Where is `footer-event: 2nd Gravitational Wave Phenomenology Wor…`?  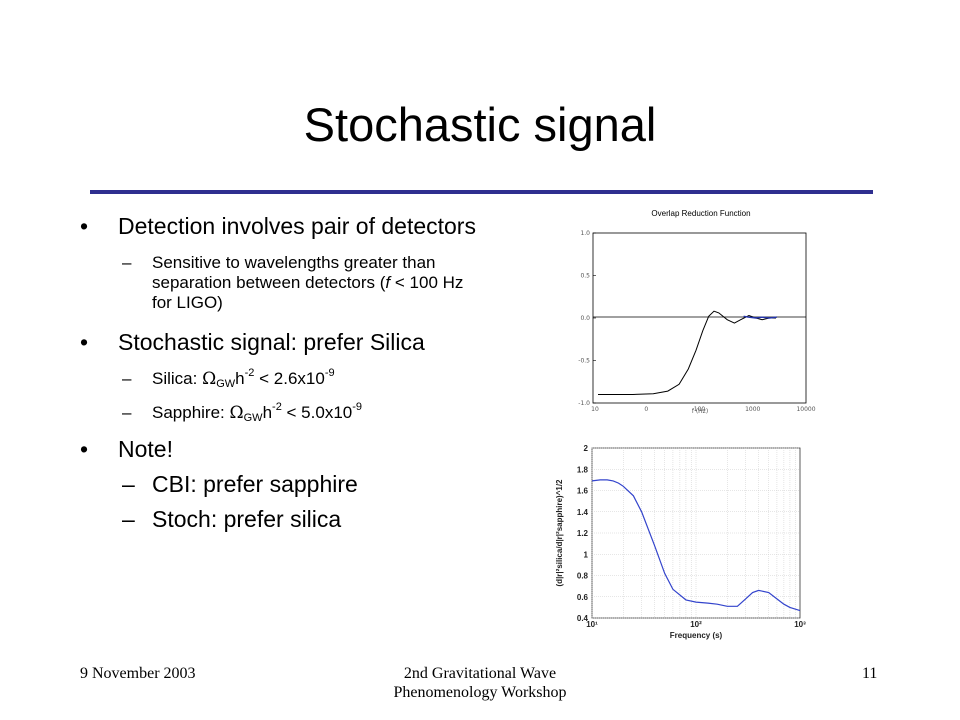
footer-event: 2nd Gravitational Wave Phenomenology Wor… is located at coordinates (480, 683).